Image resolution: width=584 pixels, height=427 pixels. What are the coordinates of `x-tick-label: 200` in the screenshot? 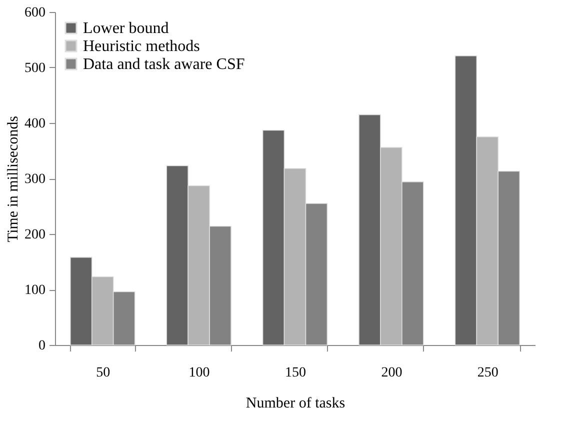 It's located at (391, 373).